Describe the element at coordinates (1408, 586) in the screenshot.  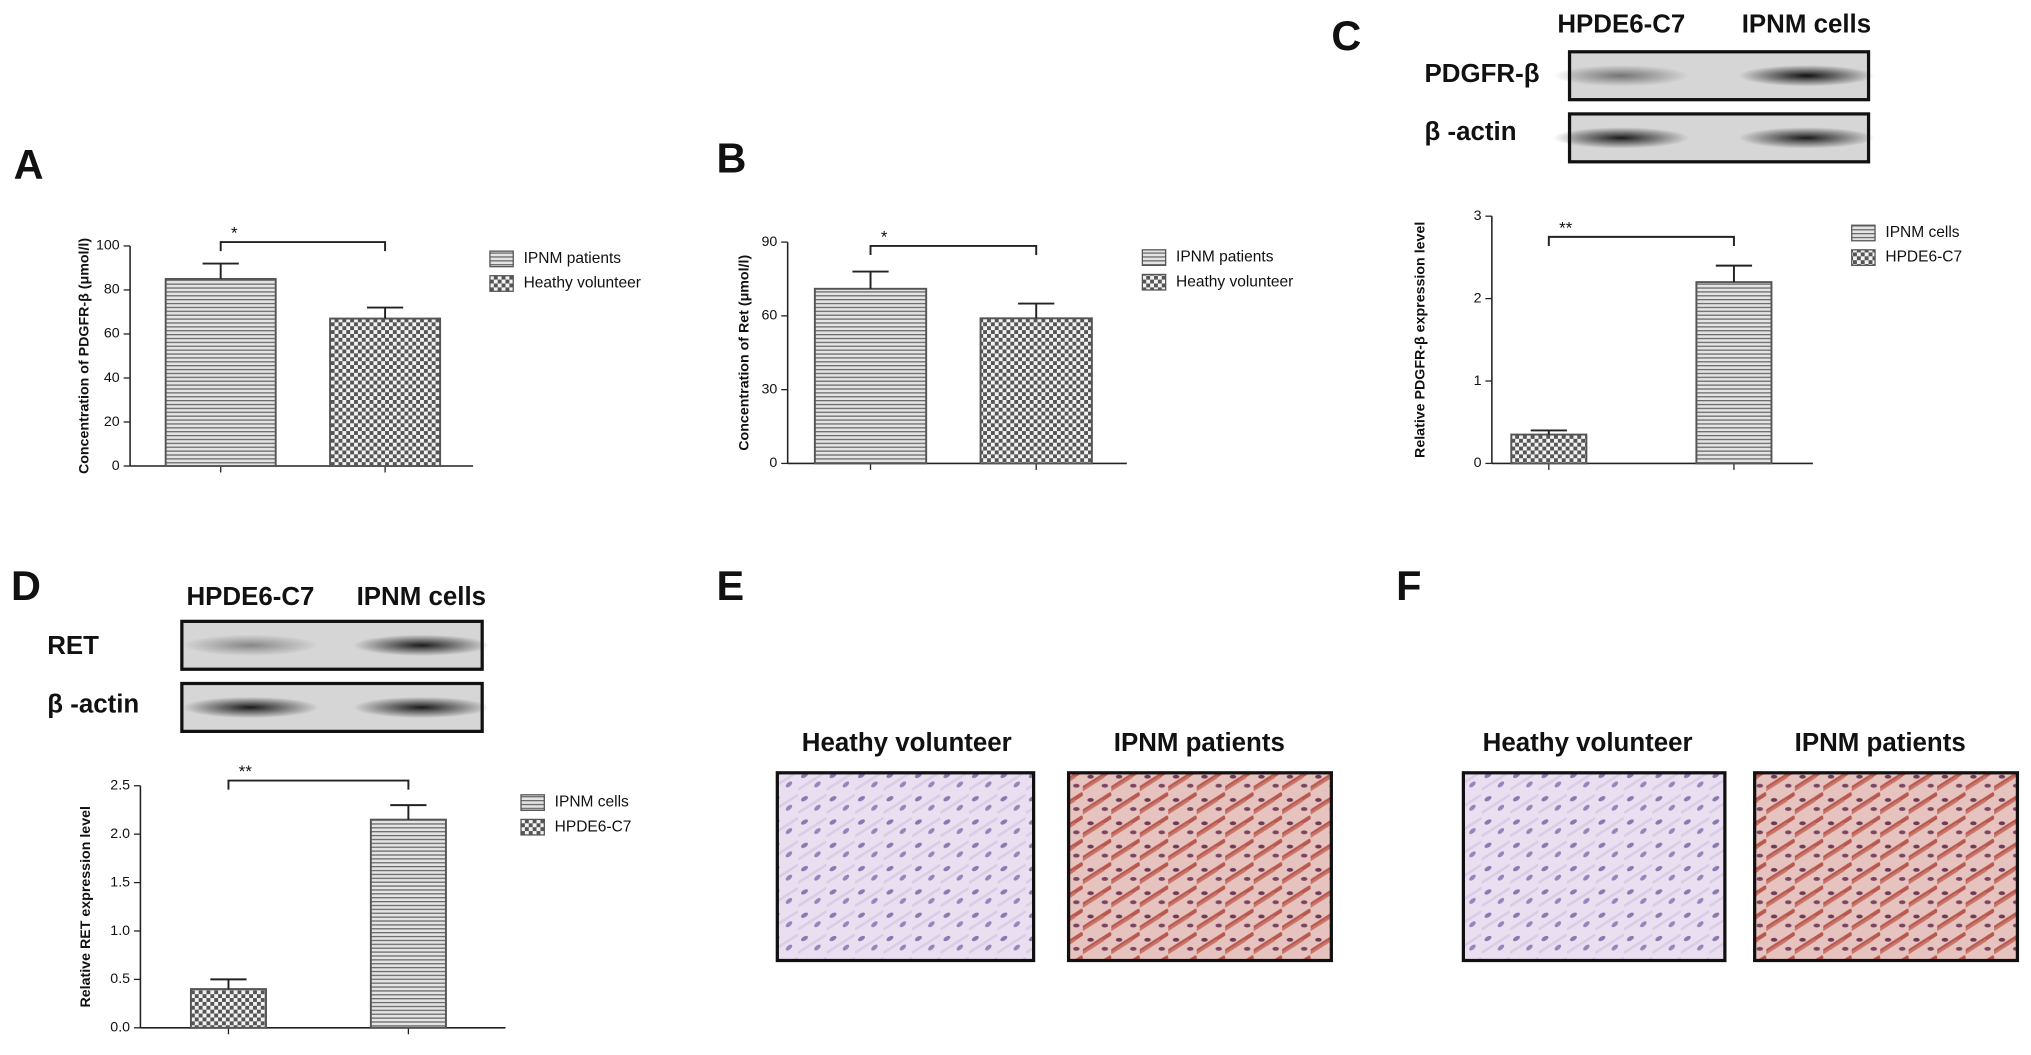
I see `panel-letter: F` at that location.